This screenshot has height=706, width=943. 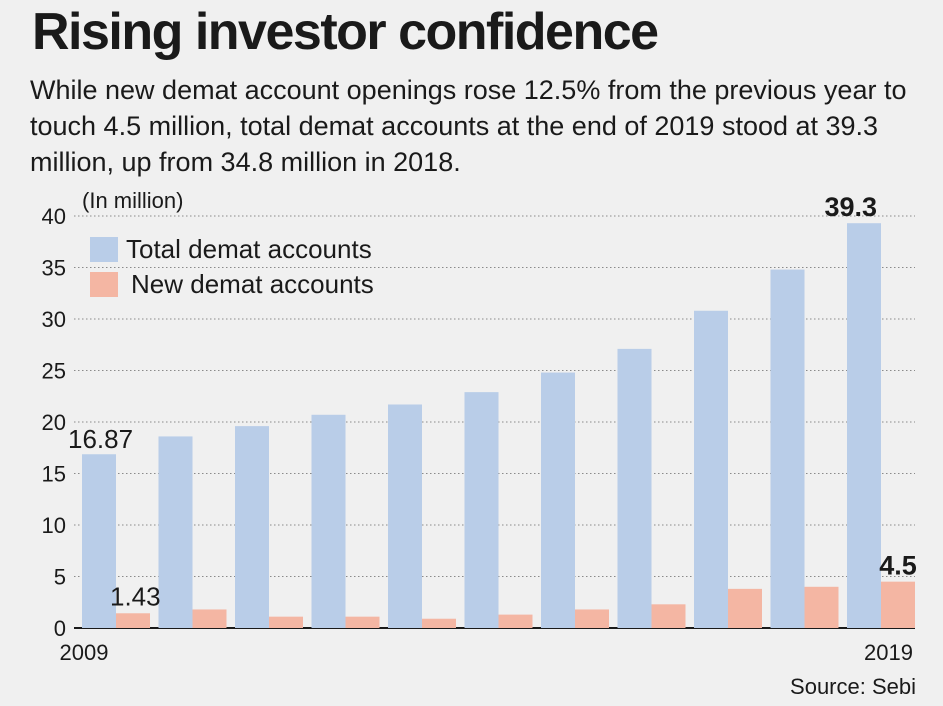 I want to click on bar-new-2013, so click(x=439, y=623).